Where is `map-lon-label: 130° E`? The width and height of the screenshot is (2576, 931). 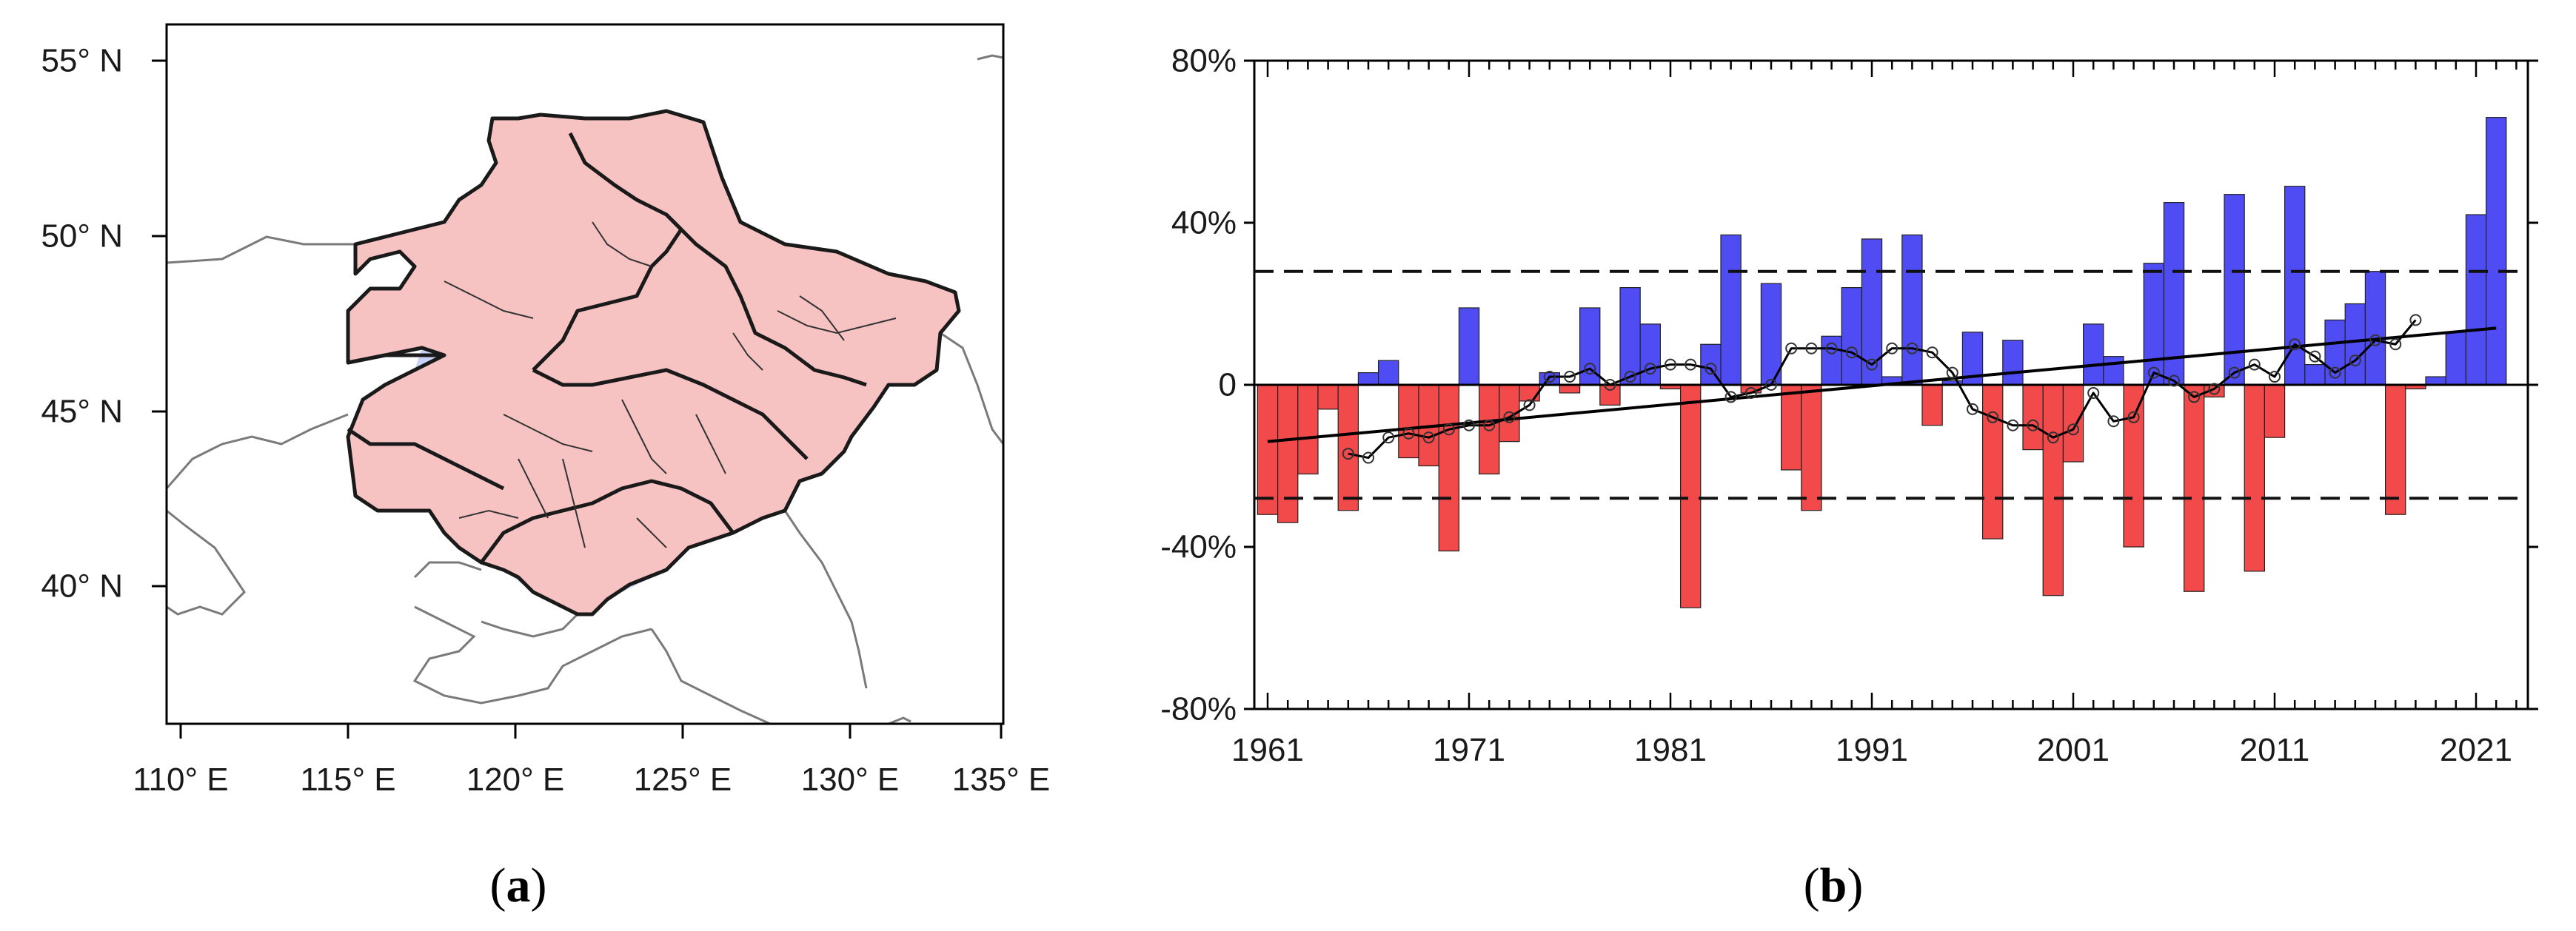 map-lon-label: 130° E is located at coordinates (850, 780).